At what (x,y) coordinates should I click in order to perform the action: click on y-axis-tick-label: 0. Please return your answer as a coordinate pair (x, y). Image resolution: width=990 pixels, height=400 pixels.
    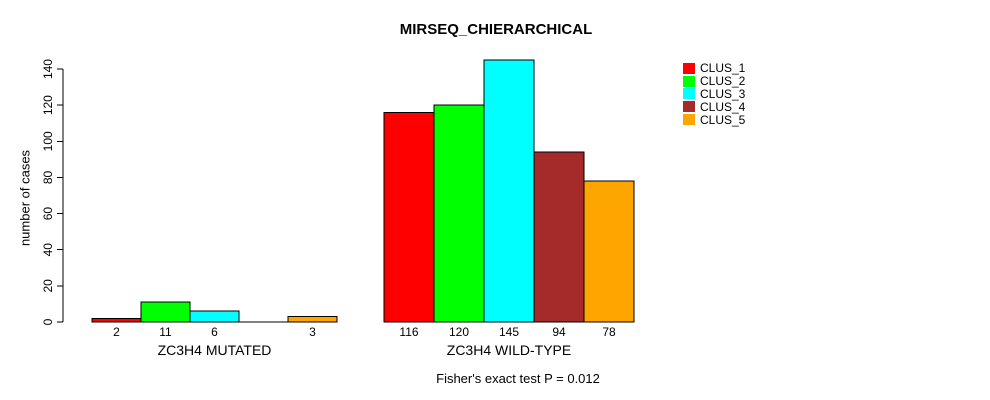
    Looking at the image, I should click on (48, 321).